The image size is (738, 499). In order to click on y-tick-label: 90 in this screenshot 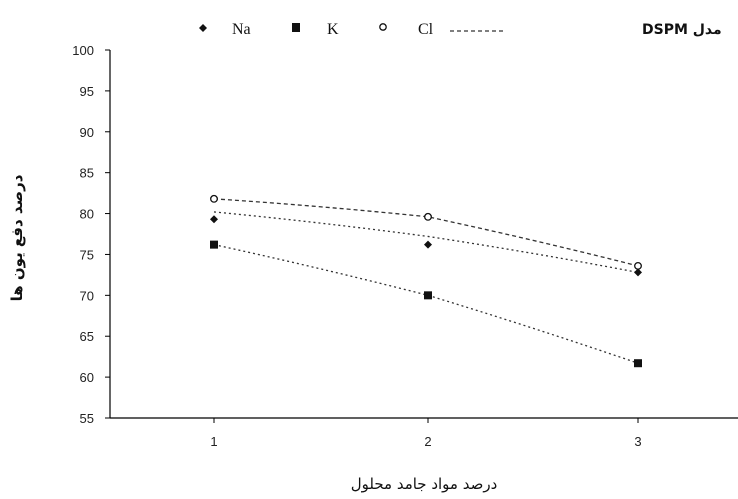, I will do `click(87, 132)`.